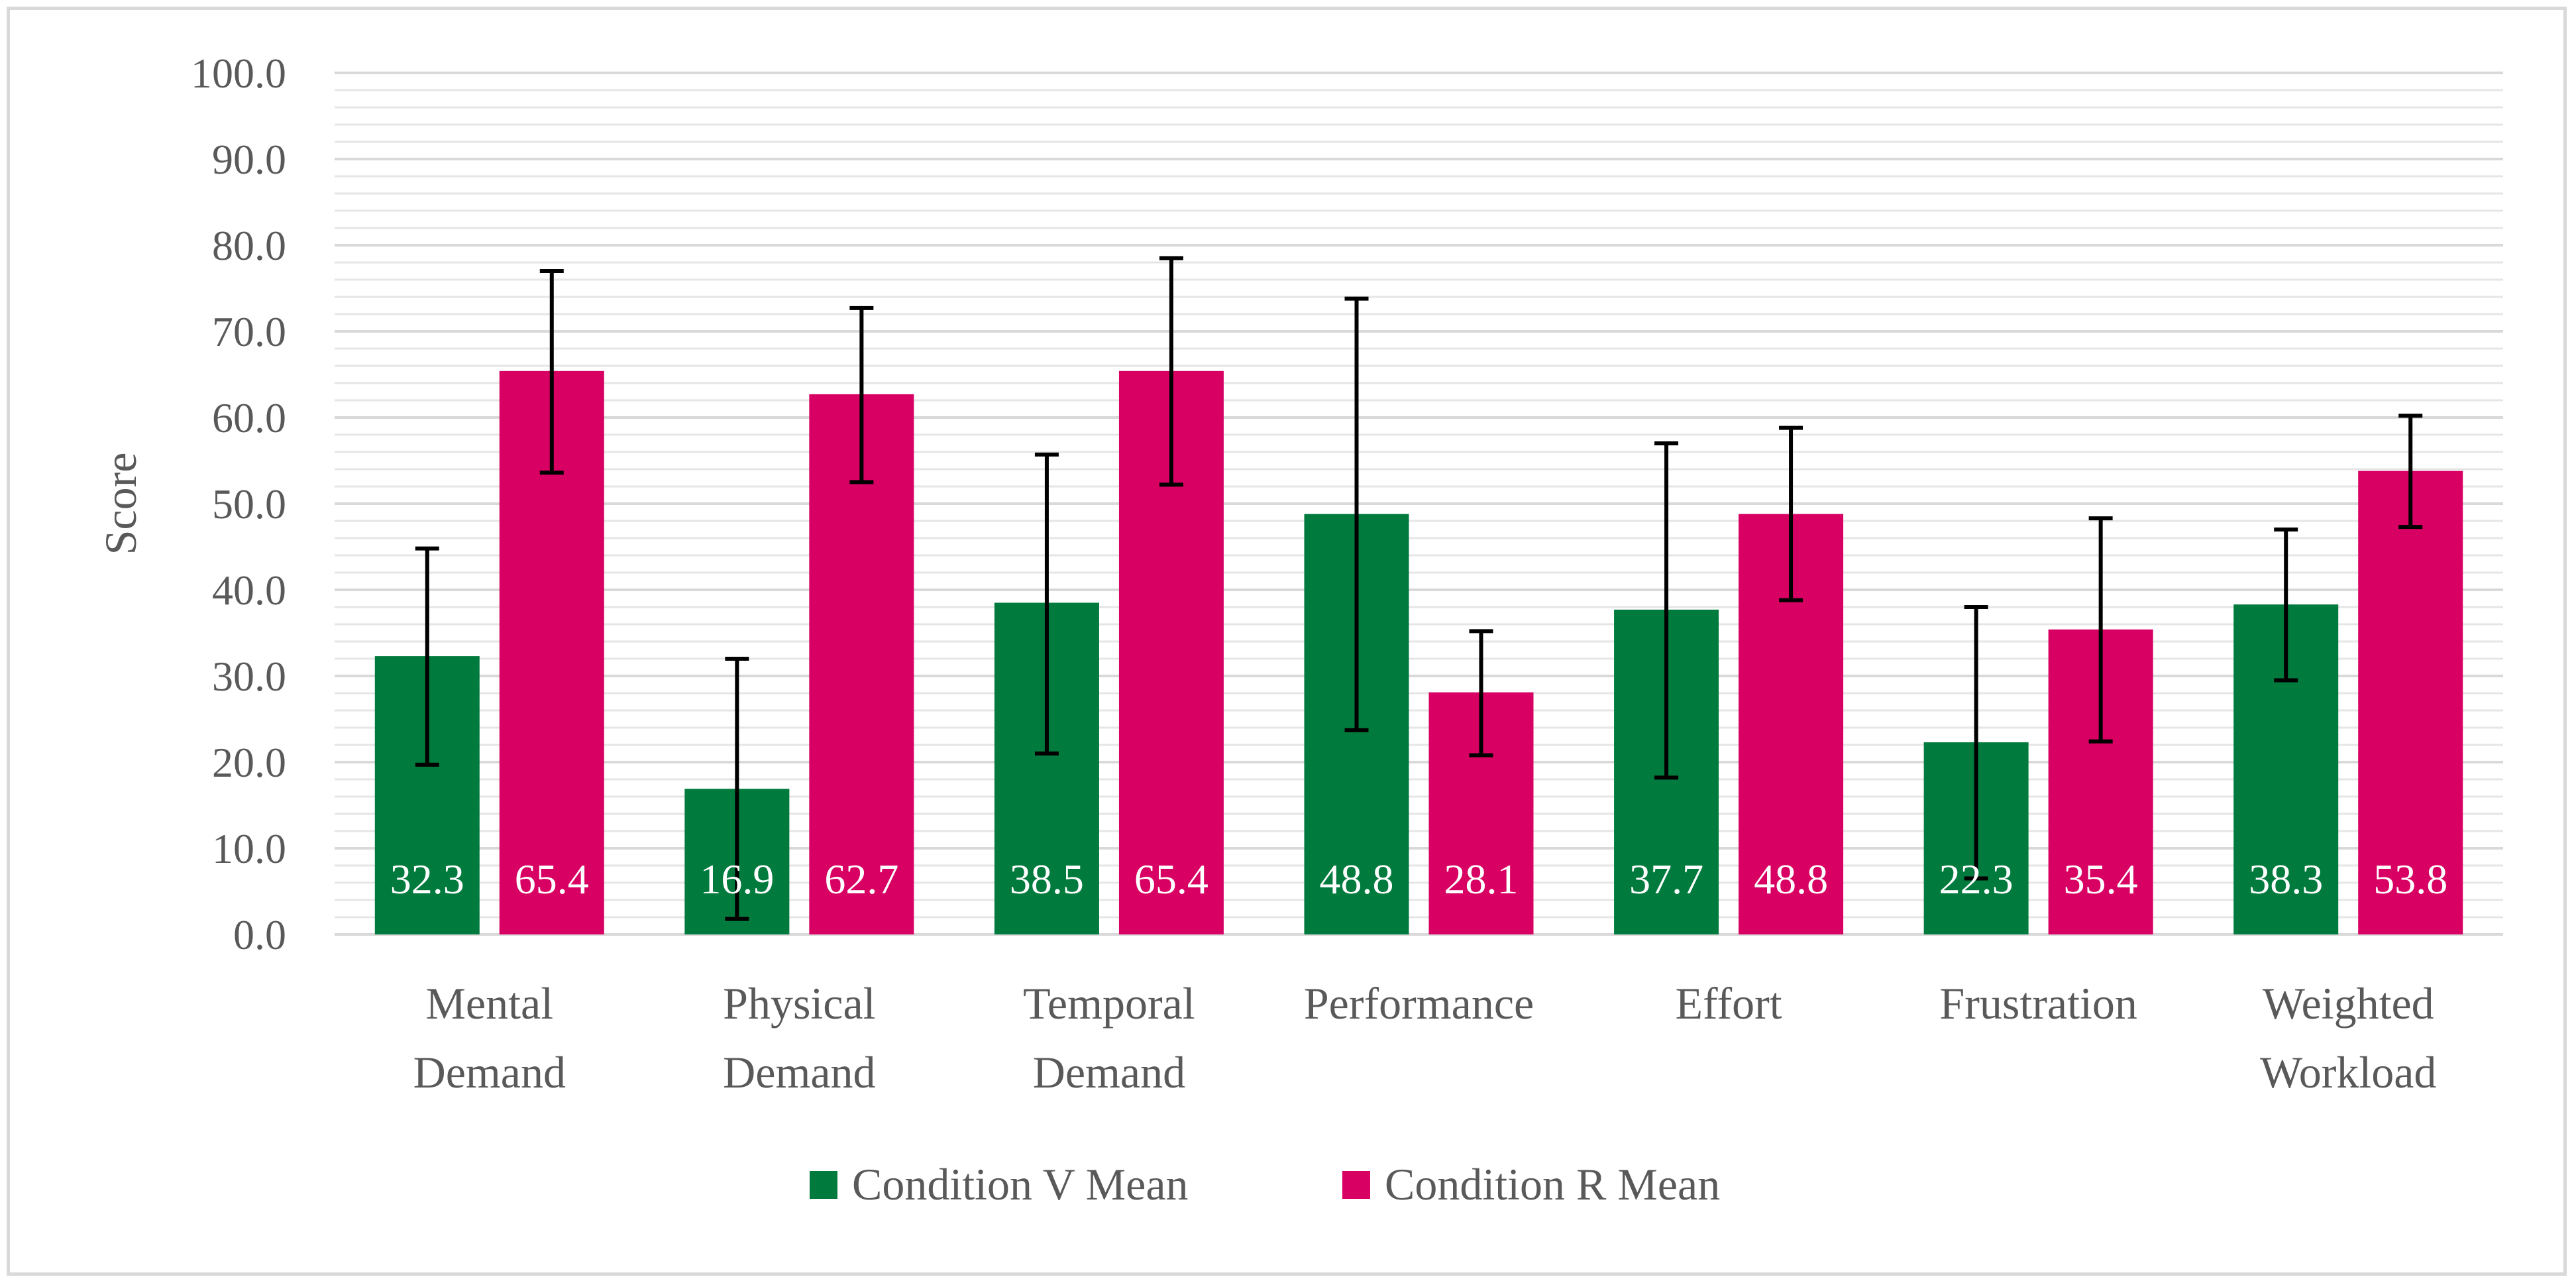 The image size is (2576, 1285). Describe the element at coordinates (737, 879) in the screenshot. I see `data-label: 16.9` at that location.